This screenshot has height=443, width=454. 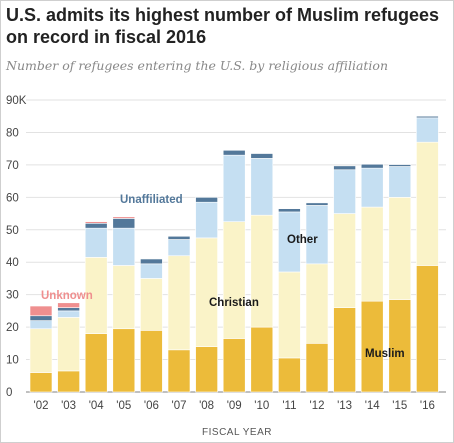 I want to click on x-tick-label: '06, so click(x=151, y=406).